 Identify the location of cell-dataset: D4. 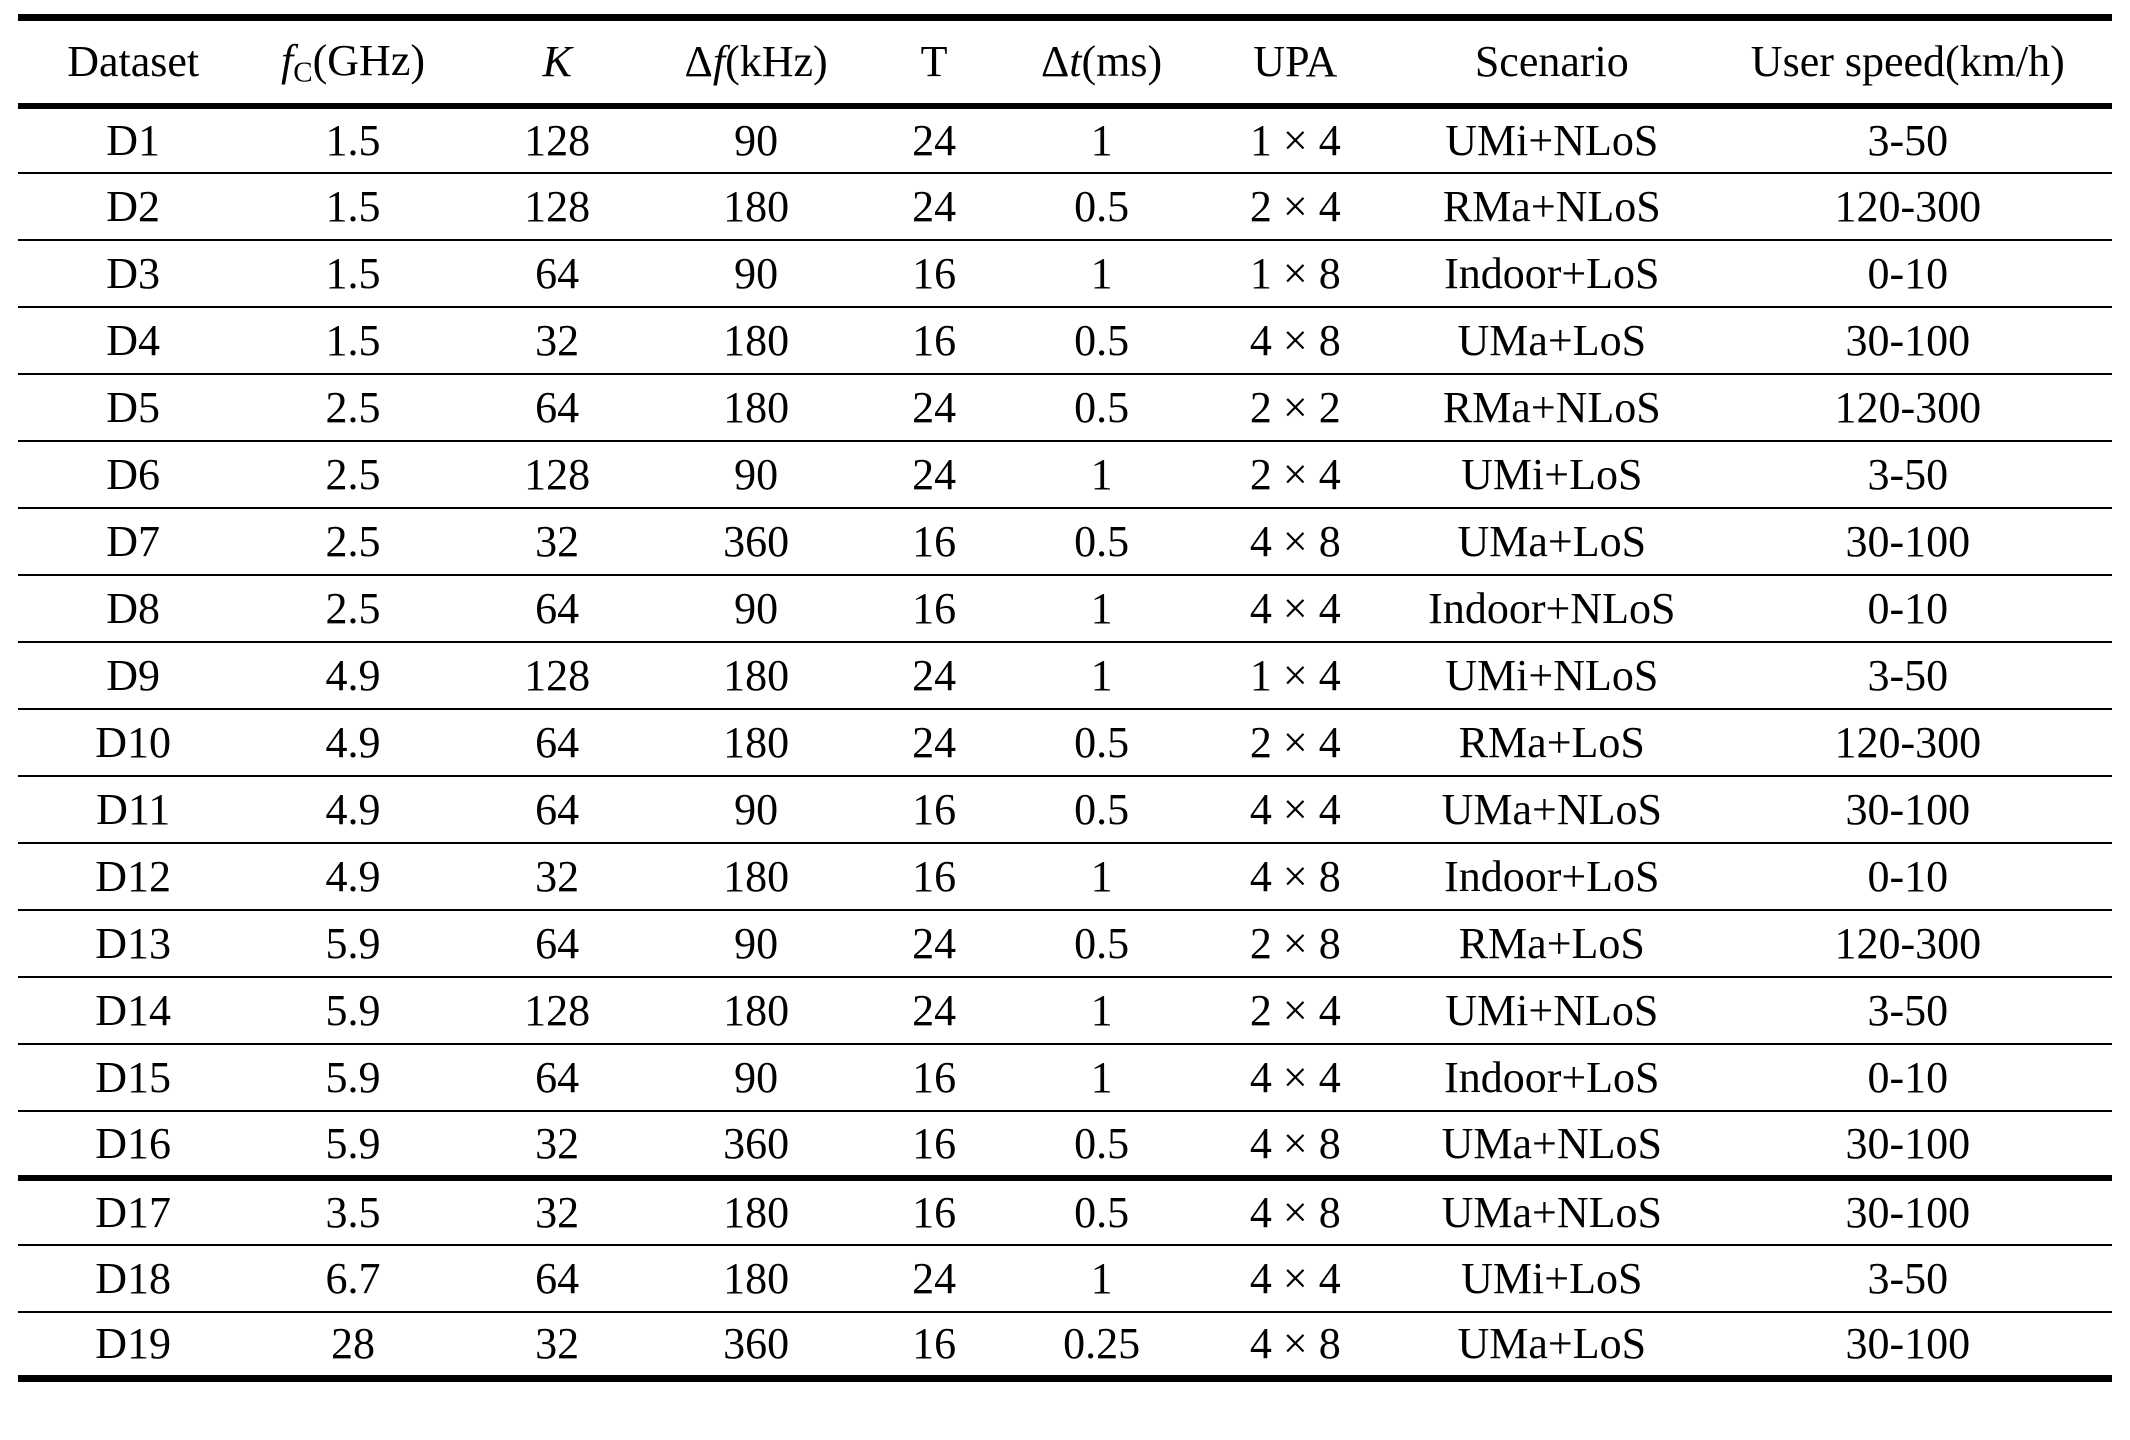
(133, 340).